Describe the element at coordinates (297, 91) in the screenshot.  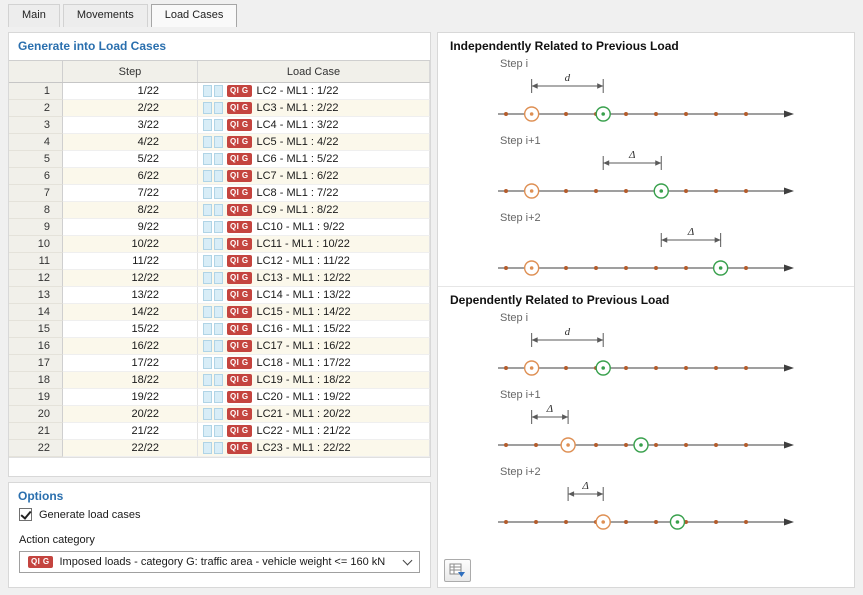
I see `load-case-label: LC2 - ML1 : 1/22` at that location.